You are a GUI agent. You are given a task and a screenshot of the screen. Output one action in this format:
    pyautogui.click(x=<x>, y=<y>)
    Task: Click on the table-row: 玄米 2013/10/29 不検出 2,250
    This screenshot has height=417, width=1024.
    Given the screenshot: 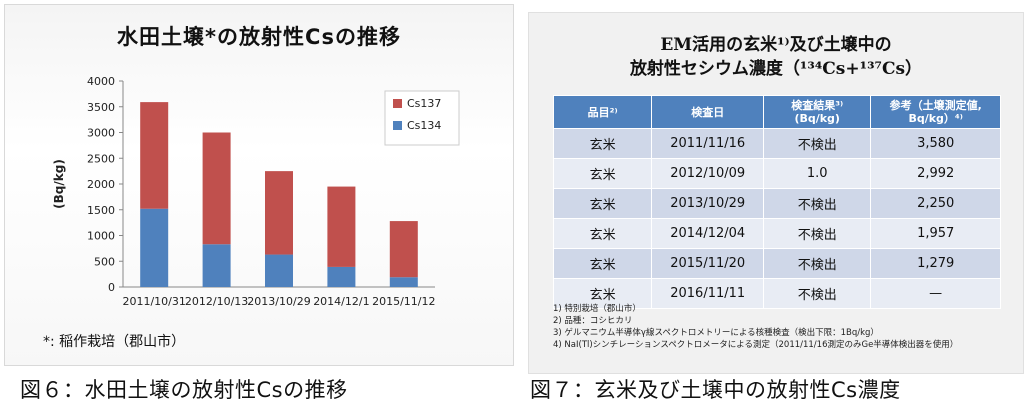 What is the action you would take?
    pyautogui.click(x=776, y=203)
    